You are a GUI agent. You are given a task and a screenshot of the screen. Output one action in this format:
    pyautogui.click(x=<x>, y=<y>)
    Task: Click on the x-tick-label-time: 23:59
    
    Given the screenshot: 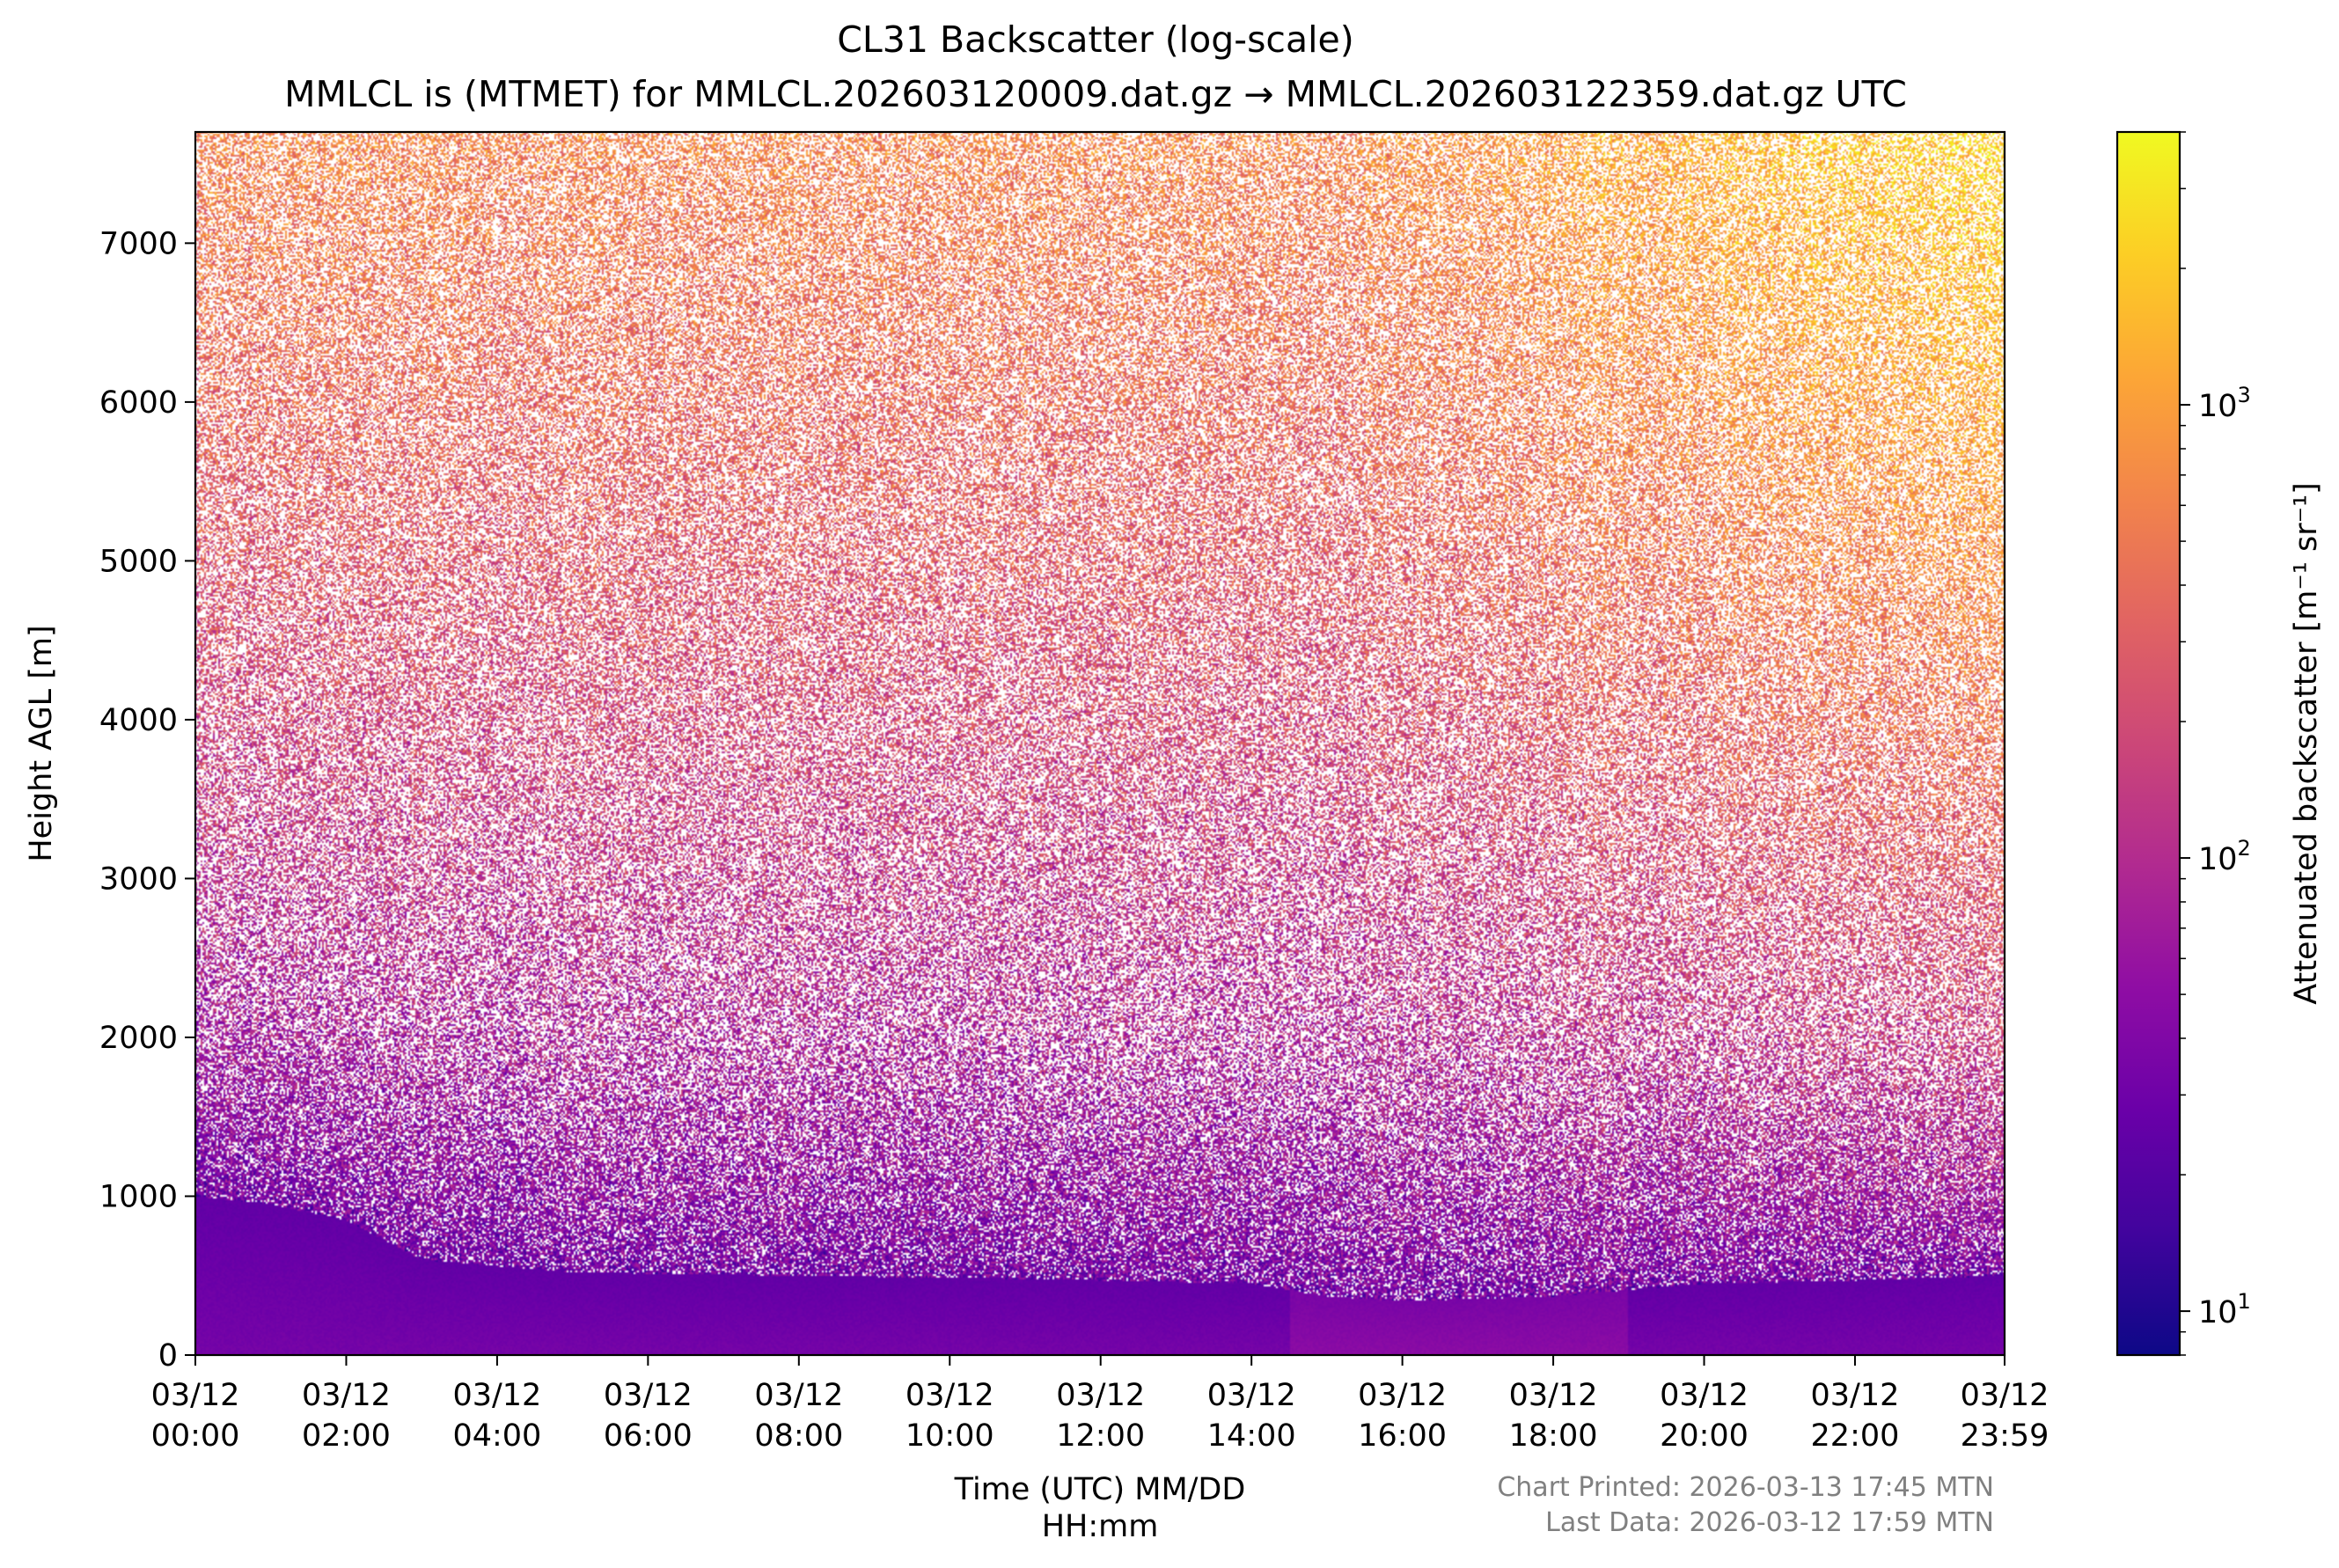 What is the action you would take?
    pyautogui.click(x=2005, y=1436)
    